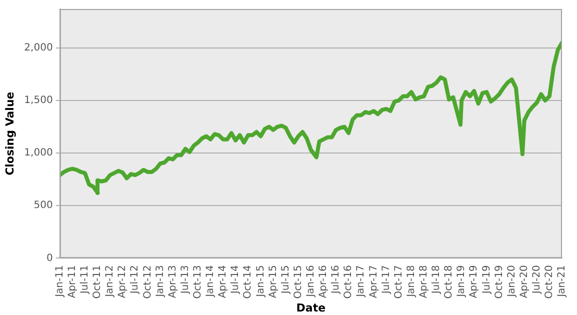  What do you see at coordinates (398, 282) in the screenshot?
I see `x-tick-label: Oct-17` at bounding box center [398, 282].